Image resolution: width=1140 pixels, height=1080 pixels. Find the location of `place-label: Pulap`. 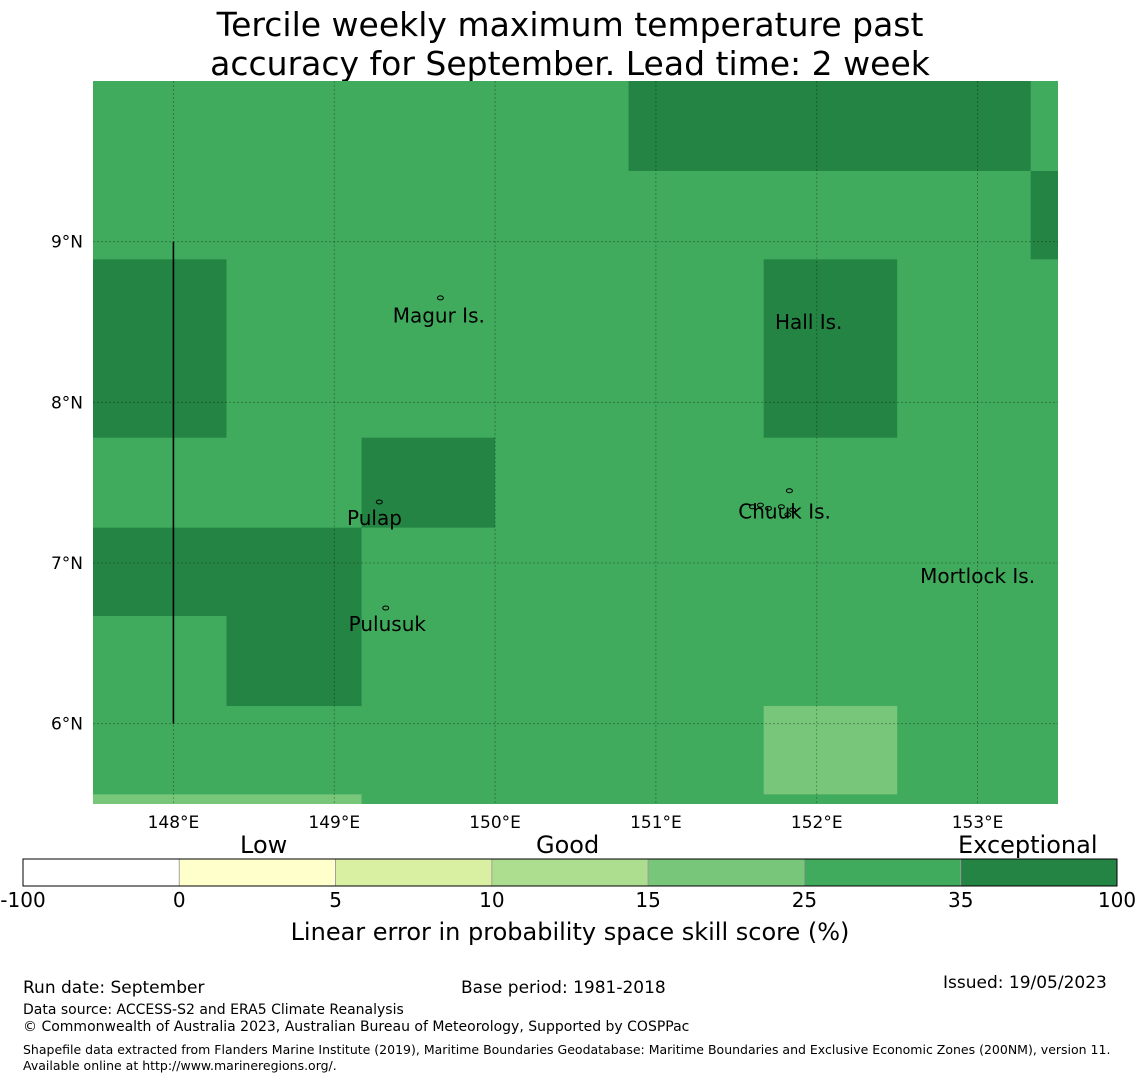

place-label: Pulap is located at coordinates (374, 518).